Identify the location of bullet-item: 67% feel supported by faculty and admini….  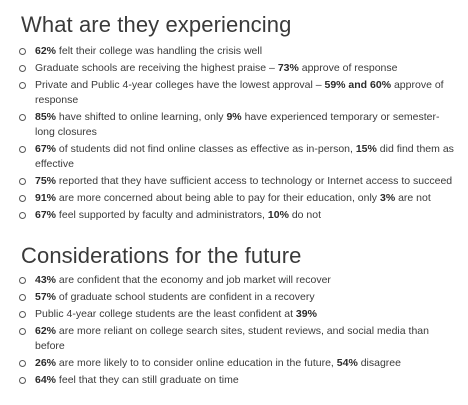
(236, 215).